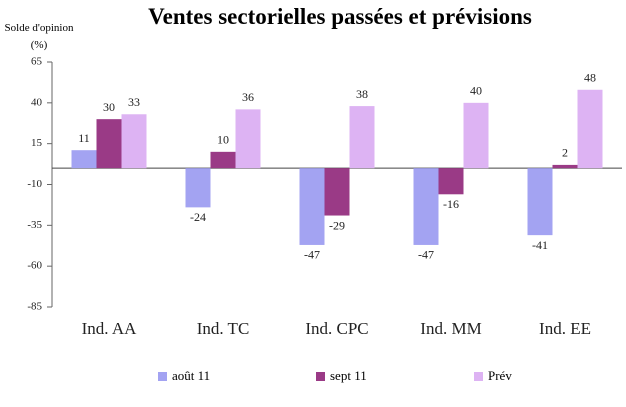 Image resolution: width=626 pixels, height=407 pixels. Describe the element at coordinates (37, 102) in the screenshot. I see `y-tick-label: 40` at that location.